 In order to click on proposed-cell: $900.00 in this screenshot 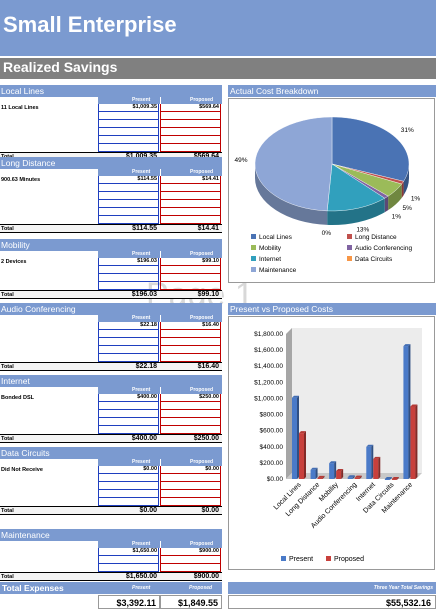, I will do `click(190, 552)`.